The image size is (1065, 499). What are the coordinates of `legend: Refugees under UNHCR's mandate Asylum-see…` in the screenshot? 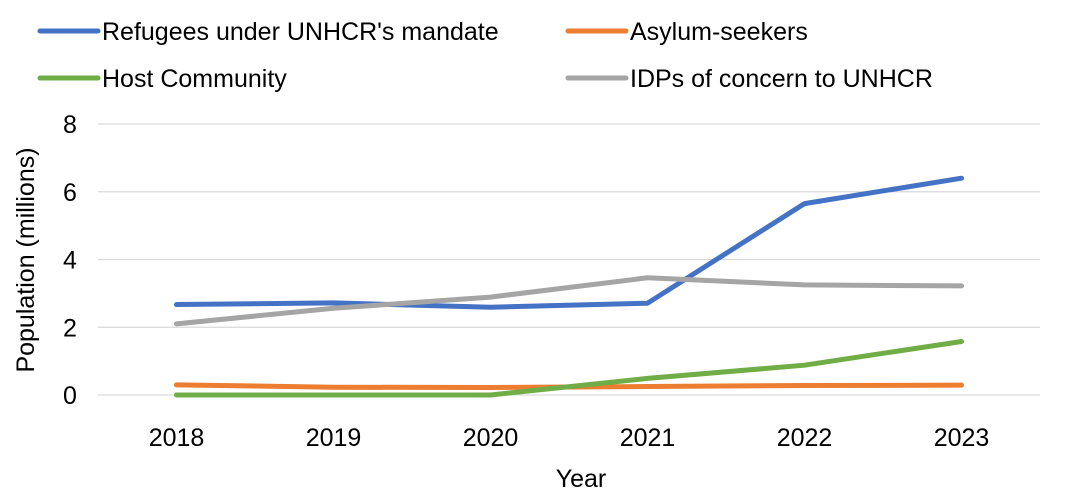 It's located at (485, 55).